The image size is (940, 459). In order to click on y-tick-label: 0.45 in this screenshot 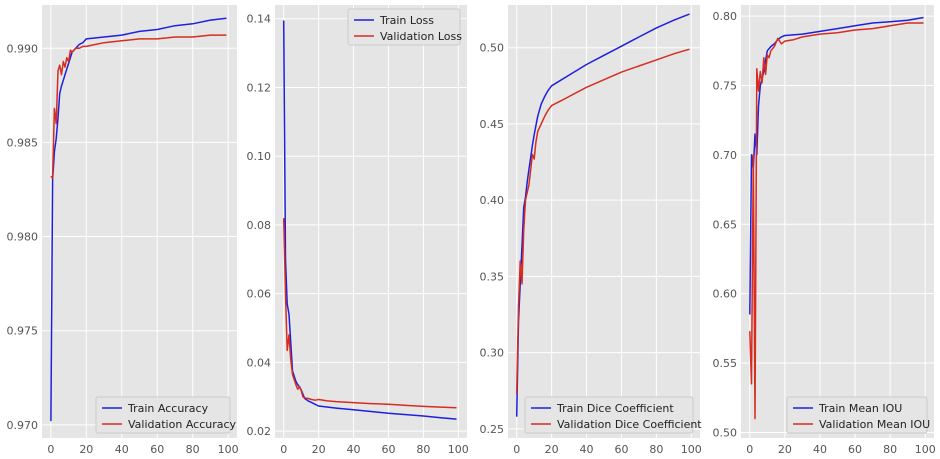, I will do `click(492, 124)`.